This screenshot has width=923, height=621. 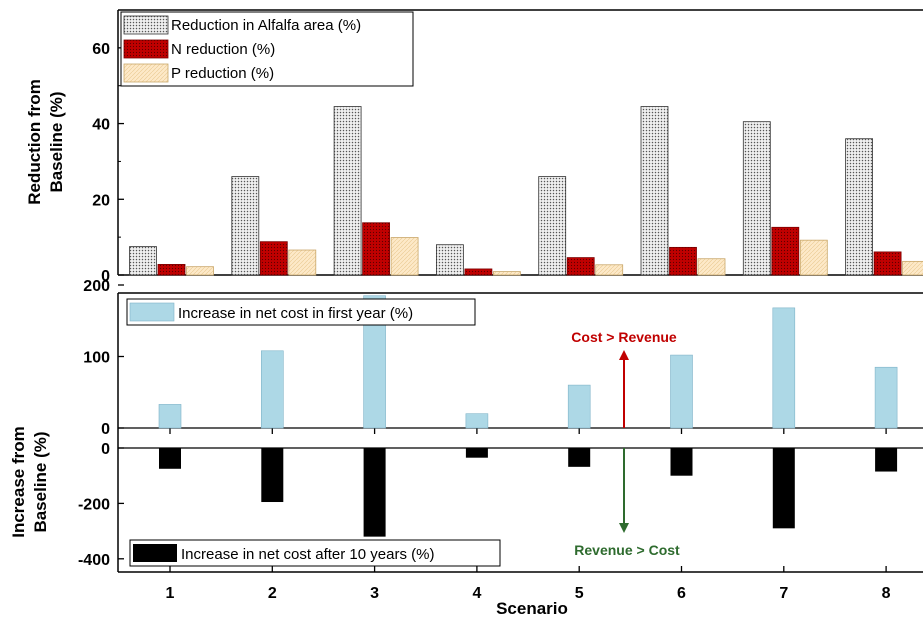 What do you see at coordinates (56, 141) in the screenshot?
I see `top-y-axis-label-line2: Baseline (%)` at bounding box center [56, 141].